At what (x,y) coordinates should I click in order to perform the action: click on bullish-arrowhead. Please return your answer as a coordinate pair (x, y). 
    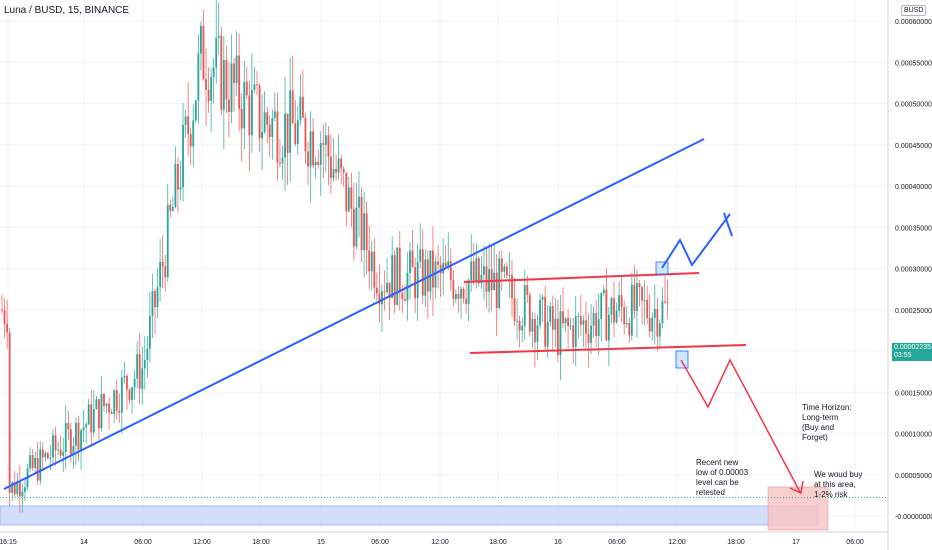
    Looking at the image, I should click on (728, 224).